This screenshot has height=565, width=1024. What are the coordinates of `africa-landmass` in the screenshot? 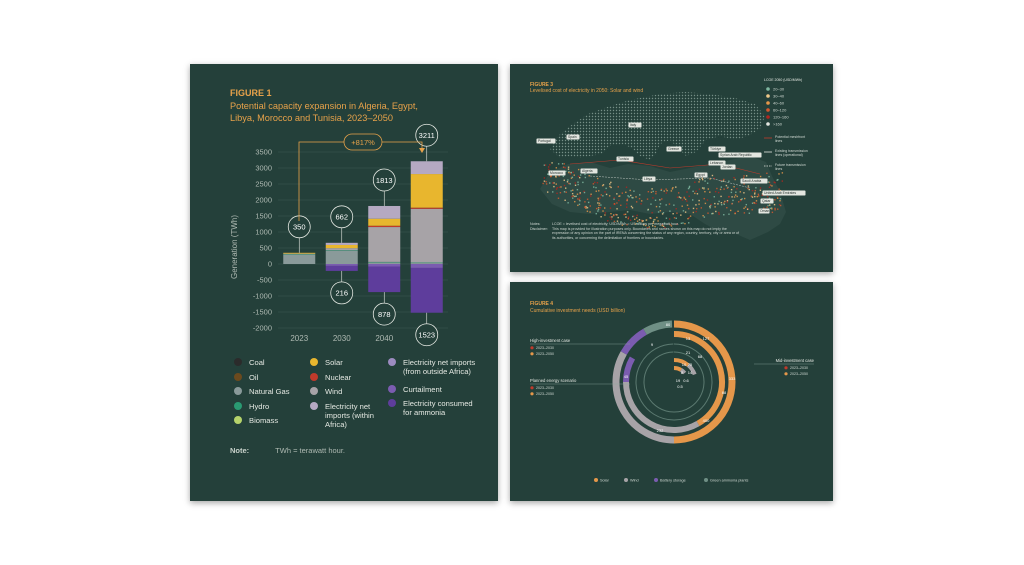 It's located at (663, 198).